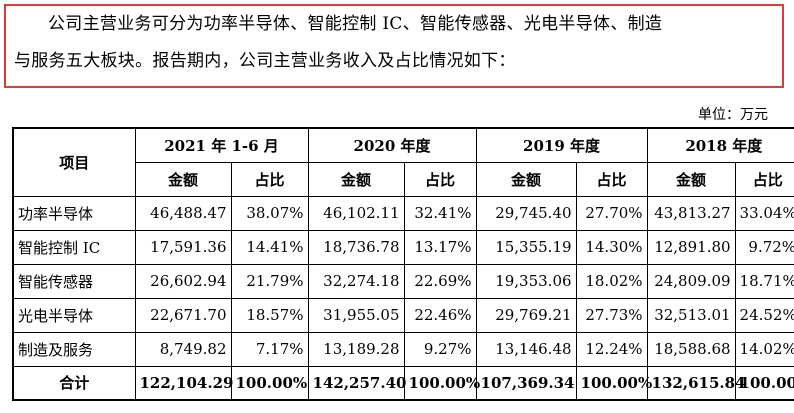 The height and width of the screenshot is (413, 794). I want to click on header-period: 2018 年度, so click(720, 145).